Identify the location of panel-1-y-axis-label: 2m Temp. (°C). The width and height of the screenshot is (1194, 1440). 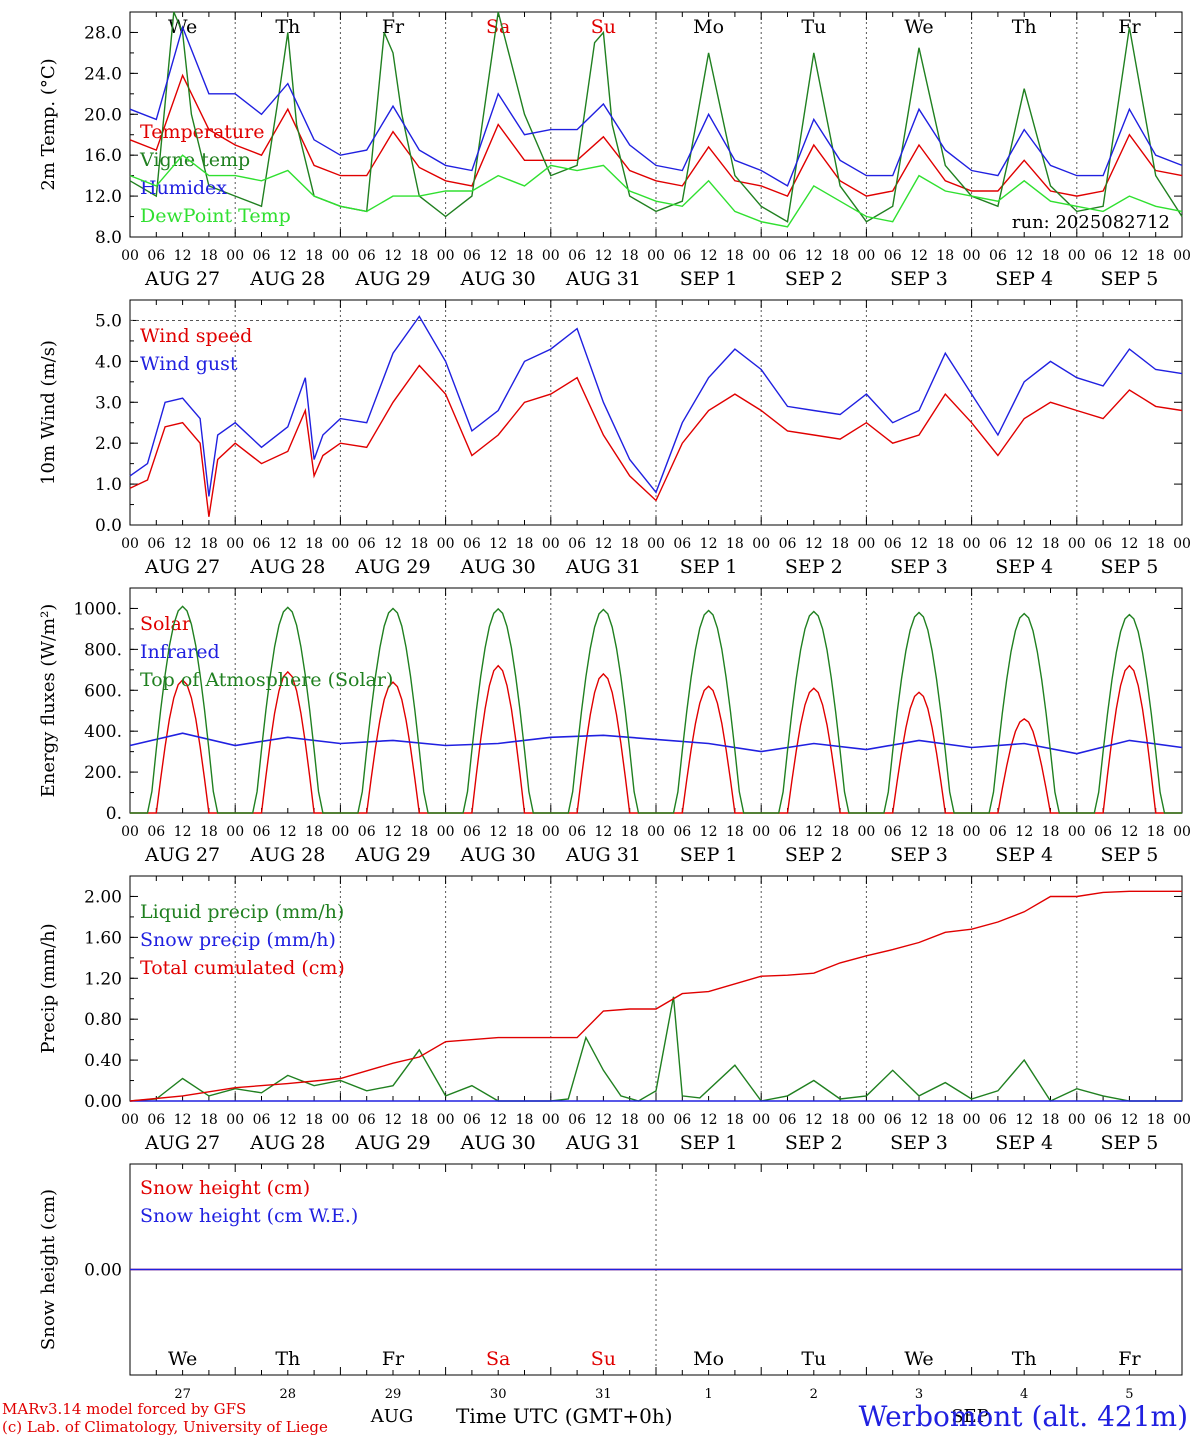
(48, 124).